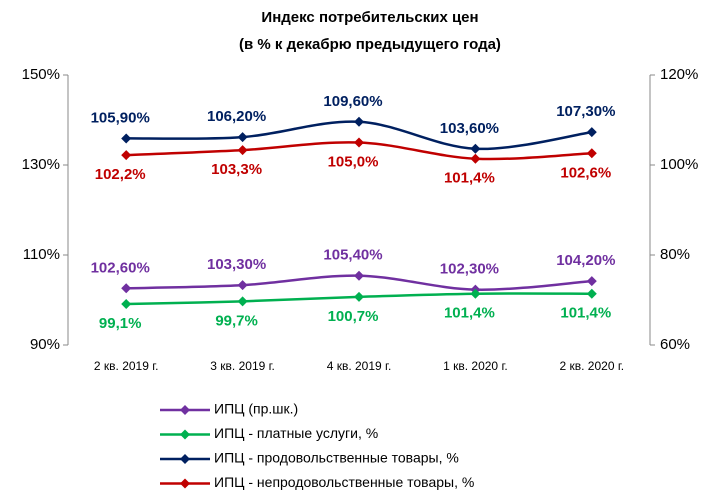 This screenshot has width=717, height=491. What do you see at coordinates (369, 17) in the screenshot?
I see `chart-title: Индекс потребительских цен` at bounding box center [369, 17].